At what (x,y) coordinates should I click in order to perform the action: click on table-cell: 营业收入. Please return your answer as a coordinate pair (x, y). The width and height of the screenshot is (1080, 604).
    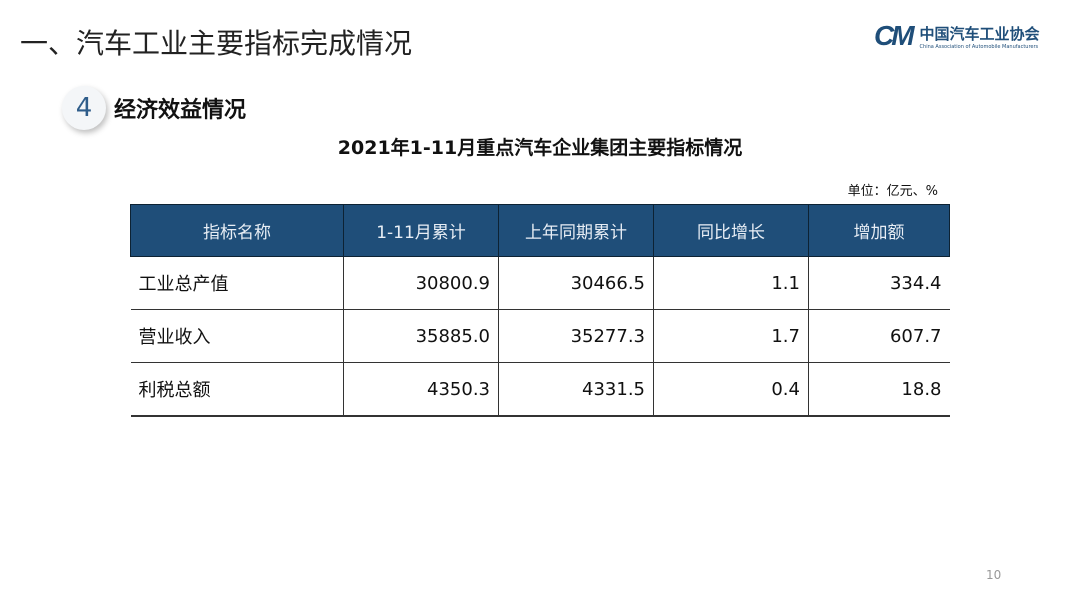
    Looking at the image, I should click on (237, 336).